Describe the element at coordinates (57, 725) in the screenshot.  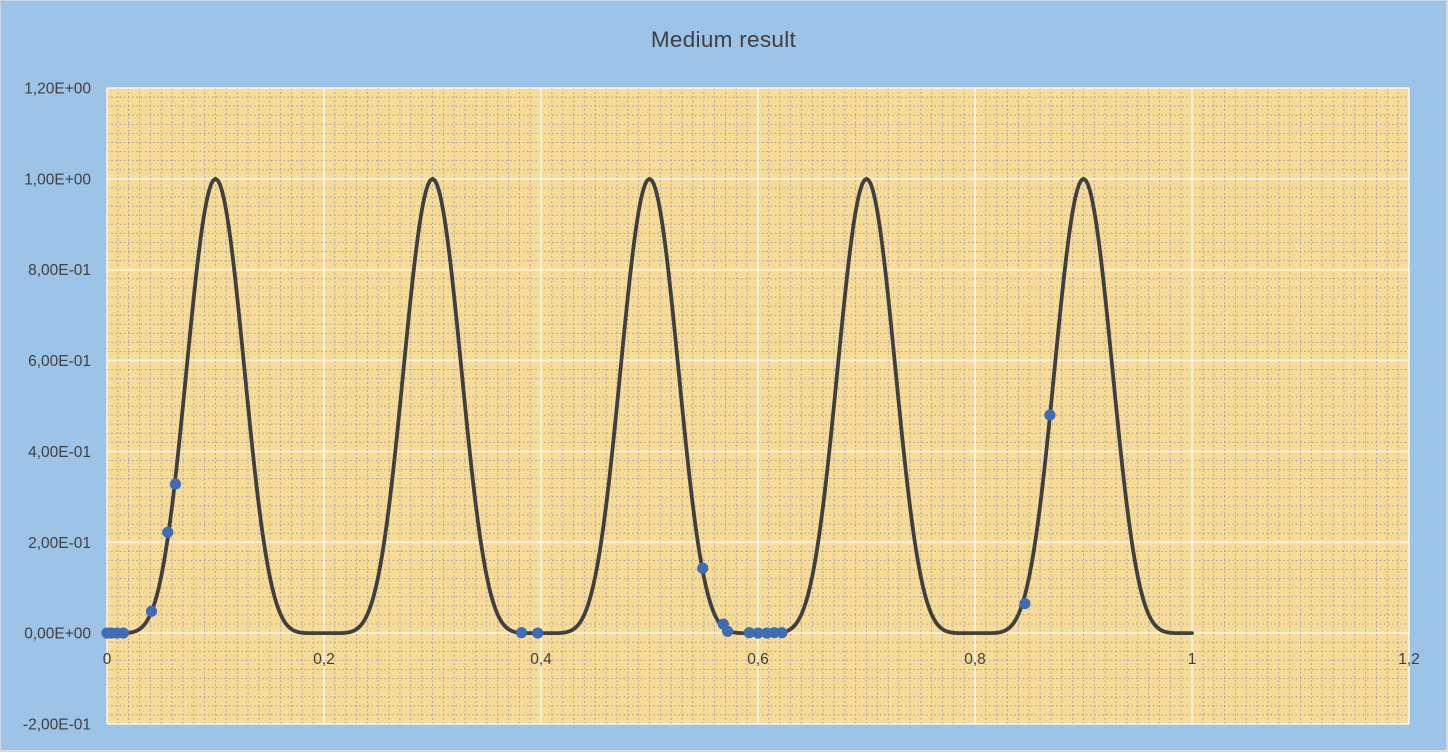
I see `y-axis-tick-label: -2,00E-01` at that location.